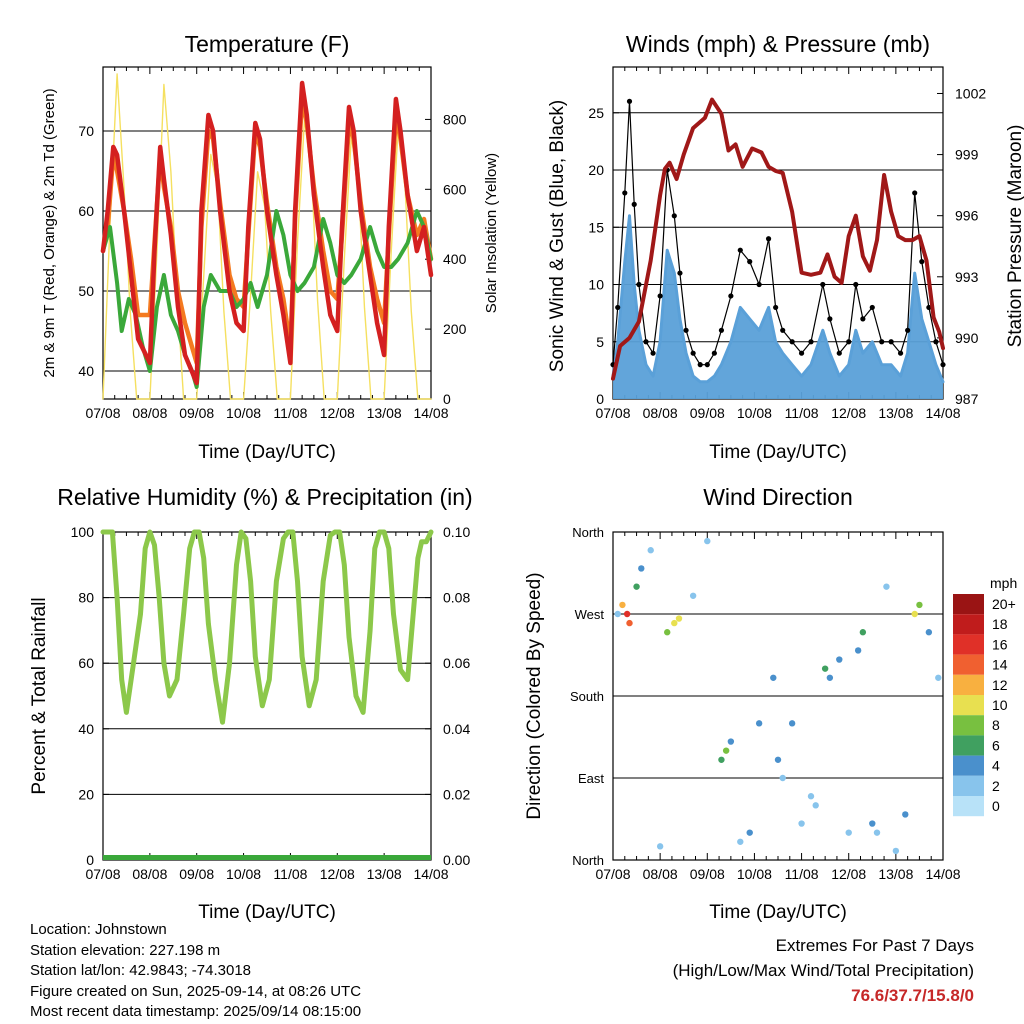 The height and width of the screenshot is (1024, 1024). I want to click on y-tick-label: 15, so click(596, 227).